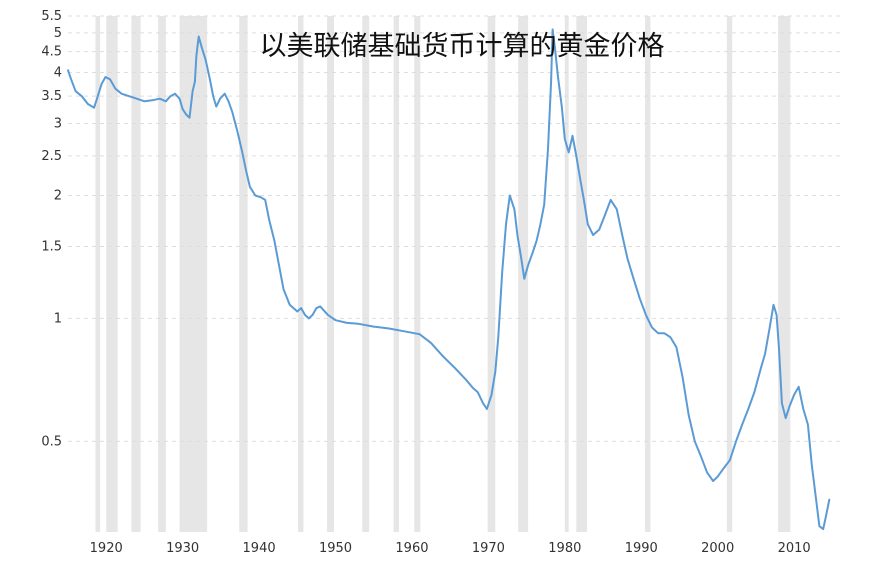 The width and height of the screenshot is (888, 564). What do you see at coordinates (51, 246) in the screenshot?
I see `y-tick-label: 1.5` at bounding box center [51, 246].